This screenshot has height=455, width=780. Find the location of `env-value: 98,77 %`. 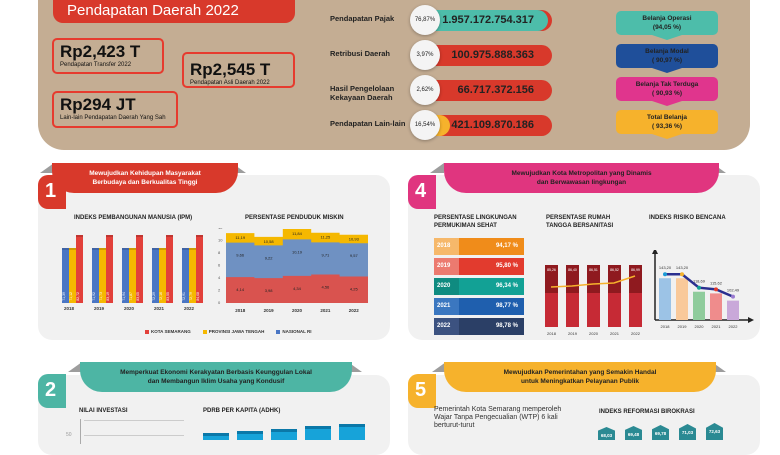

env-value: 98,77 % is located at coordinates (506, 306).